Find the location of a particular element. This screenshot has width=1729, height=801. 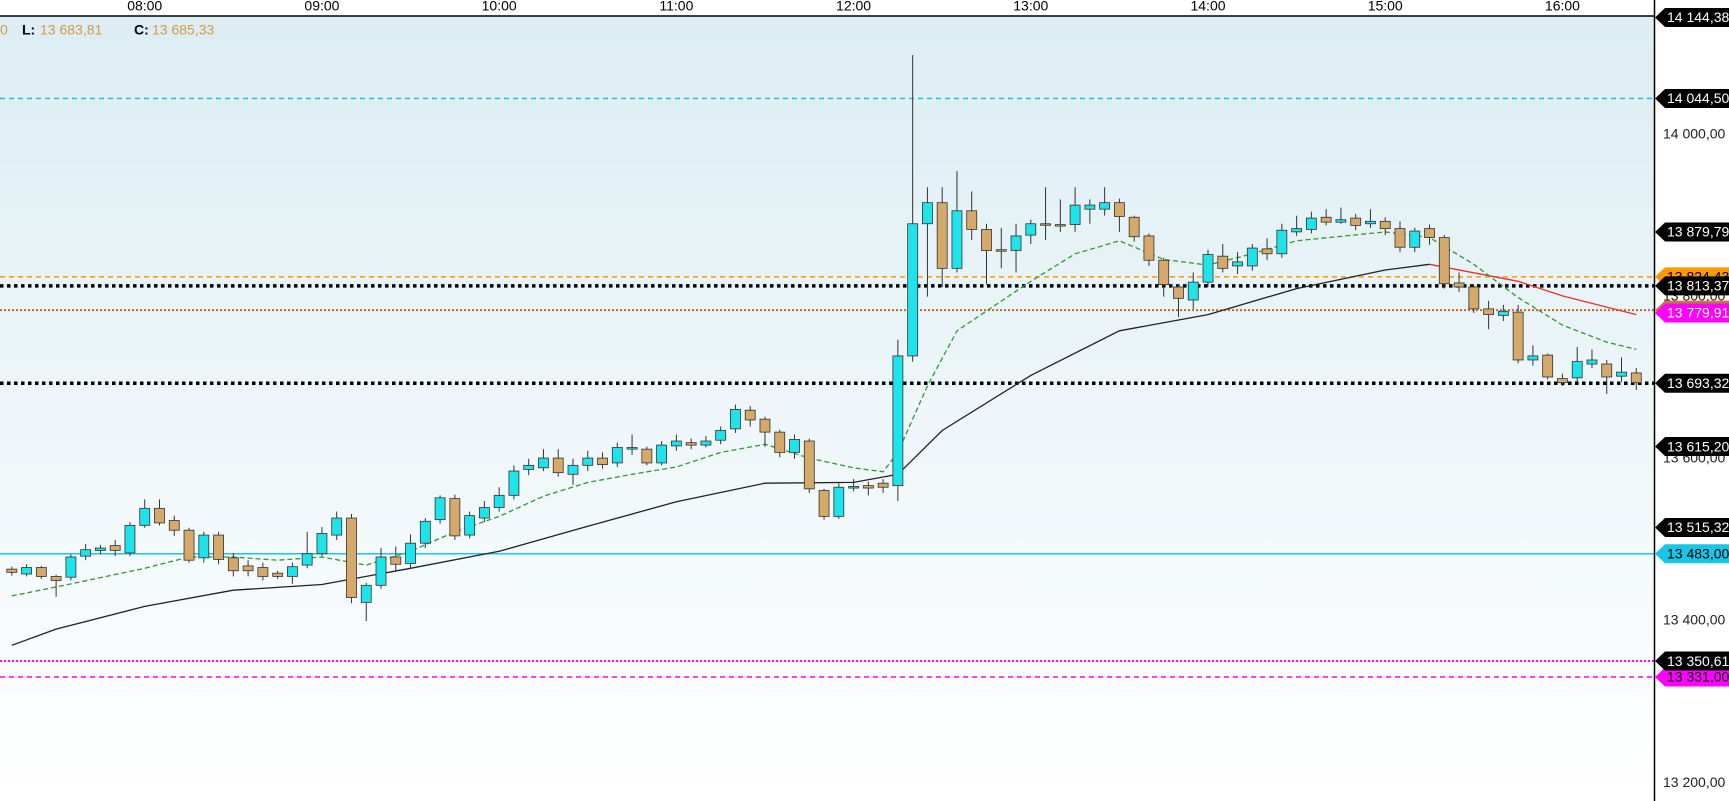

level-label: 13 331,00 is located at coordinates (1698, 677).